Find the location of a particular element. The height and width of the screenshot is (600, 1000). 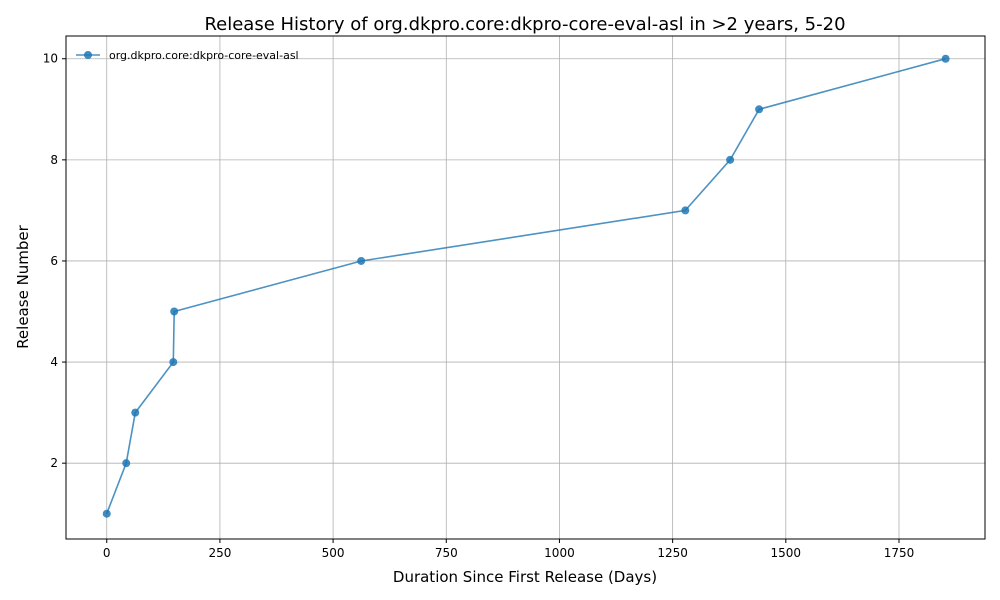

x-tick-label: 1000 is located at coordinates (559, 553).